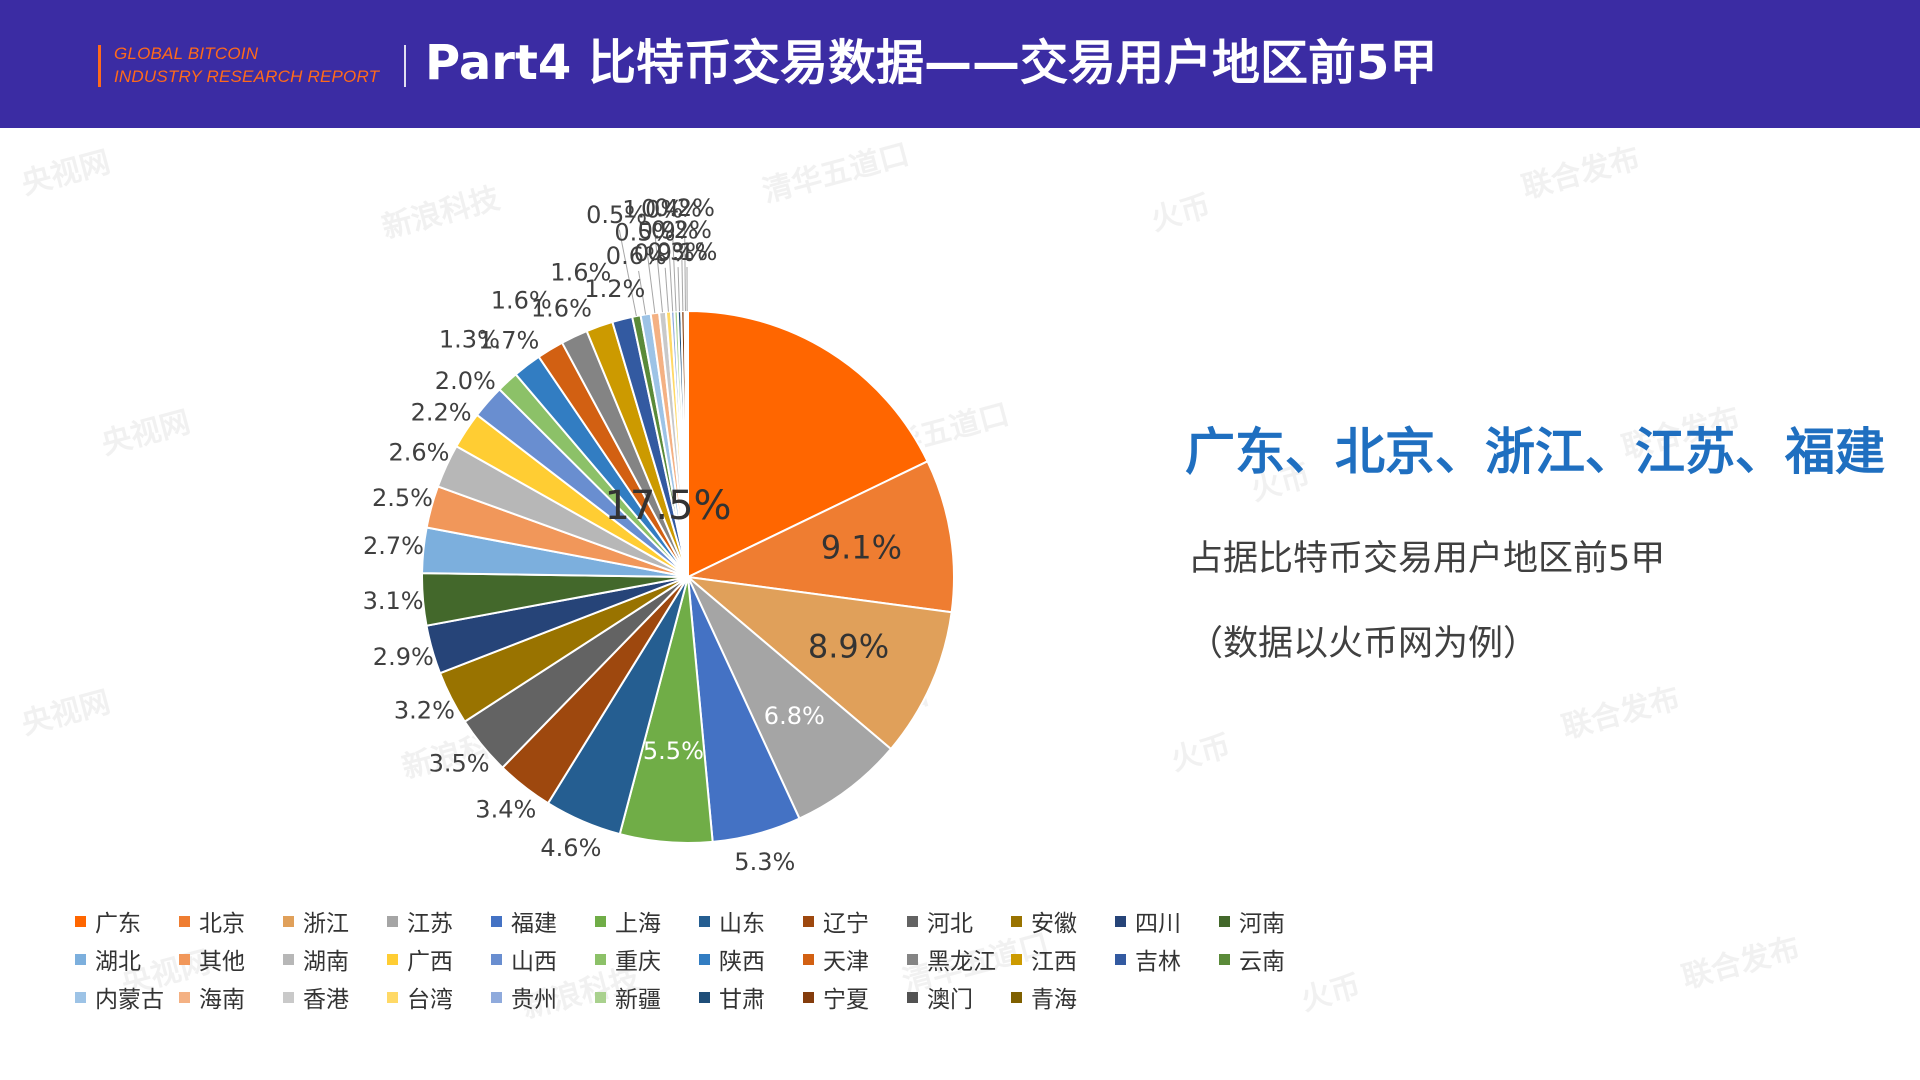 The height and width of the screenshot is (1080, 1920). What do you see at coordinates (677, 252) in the screenshot?
I see `pie-data-label: 0.3%` at bounding box center [677, 252].